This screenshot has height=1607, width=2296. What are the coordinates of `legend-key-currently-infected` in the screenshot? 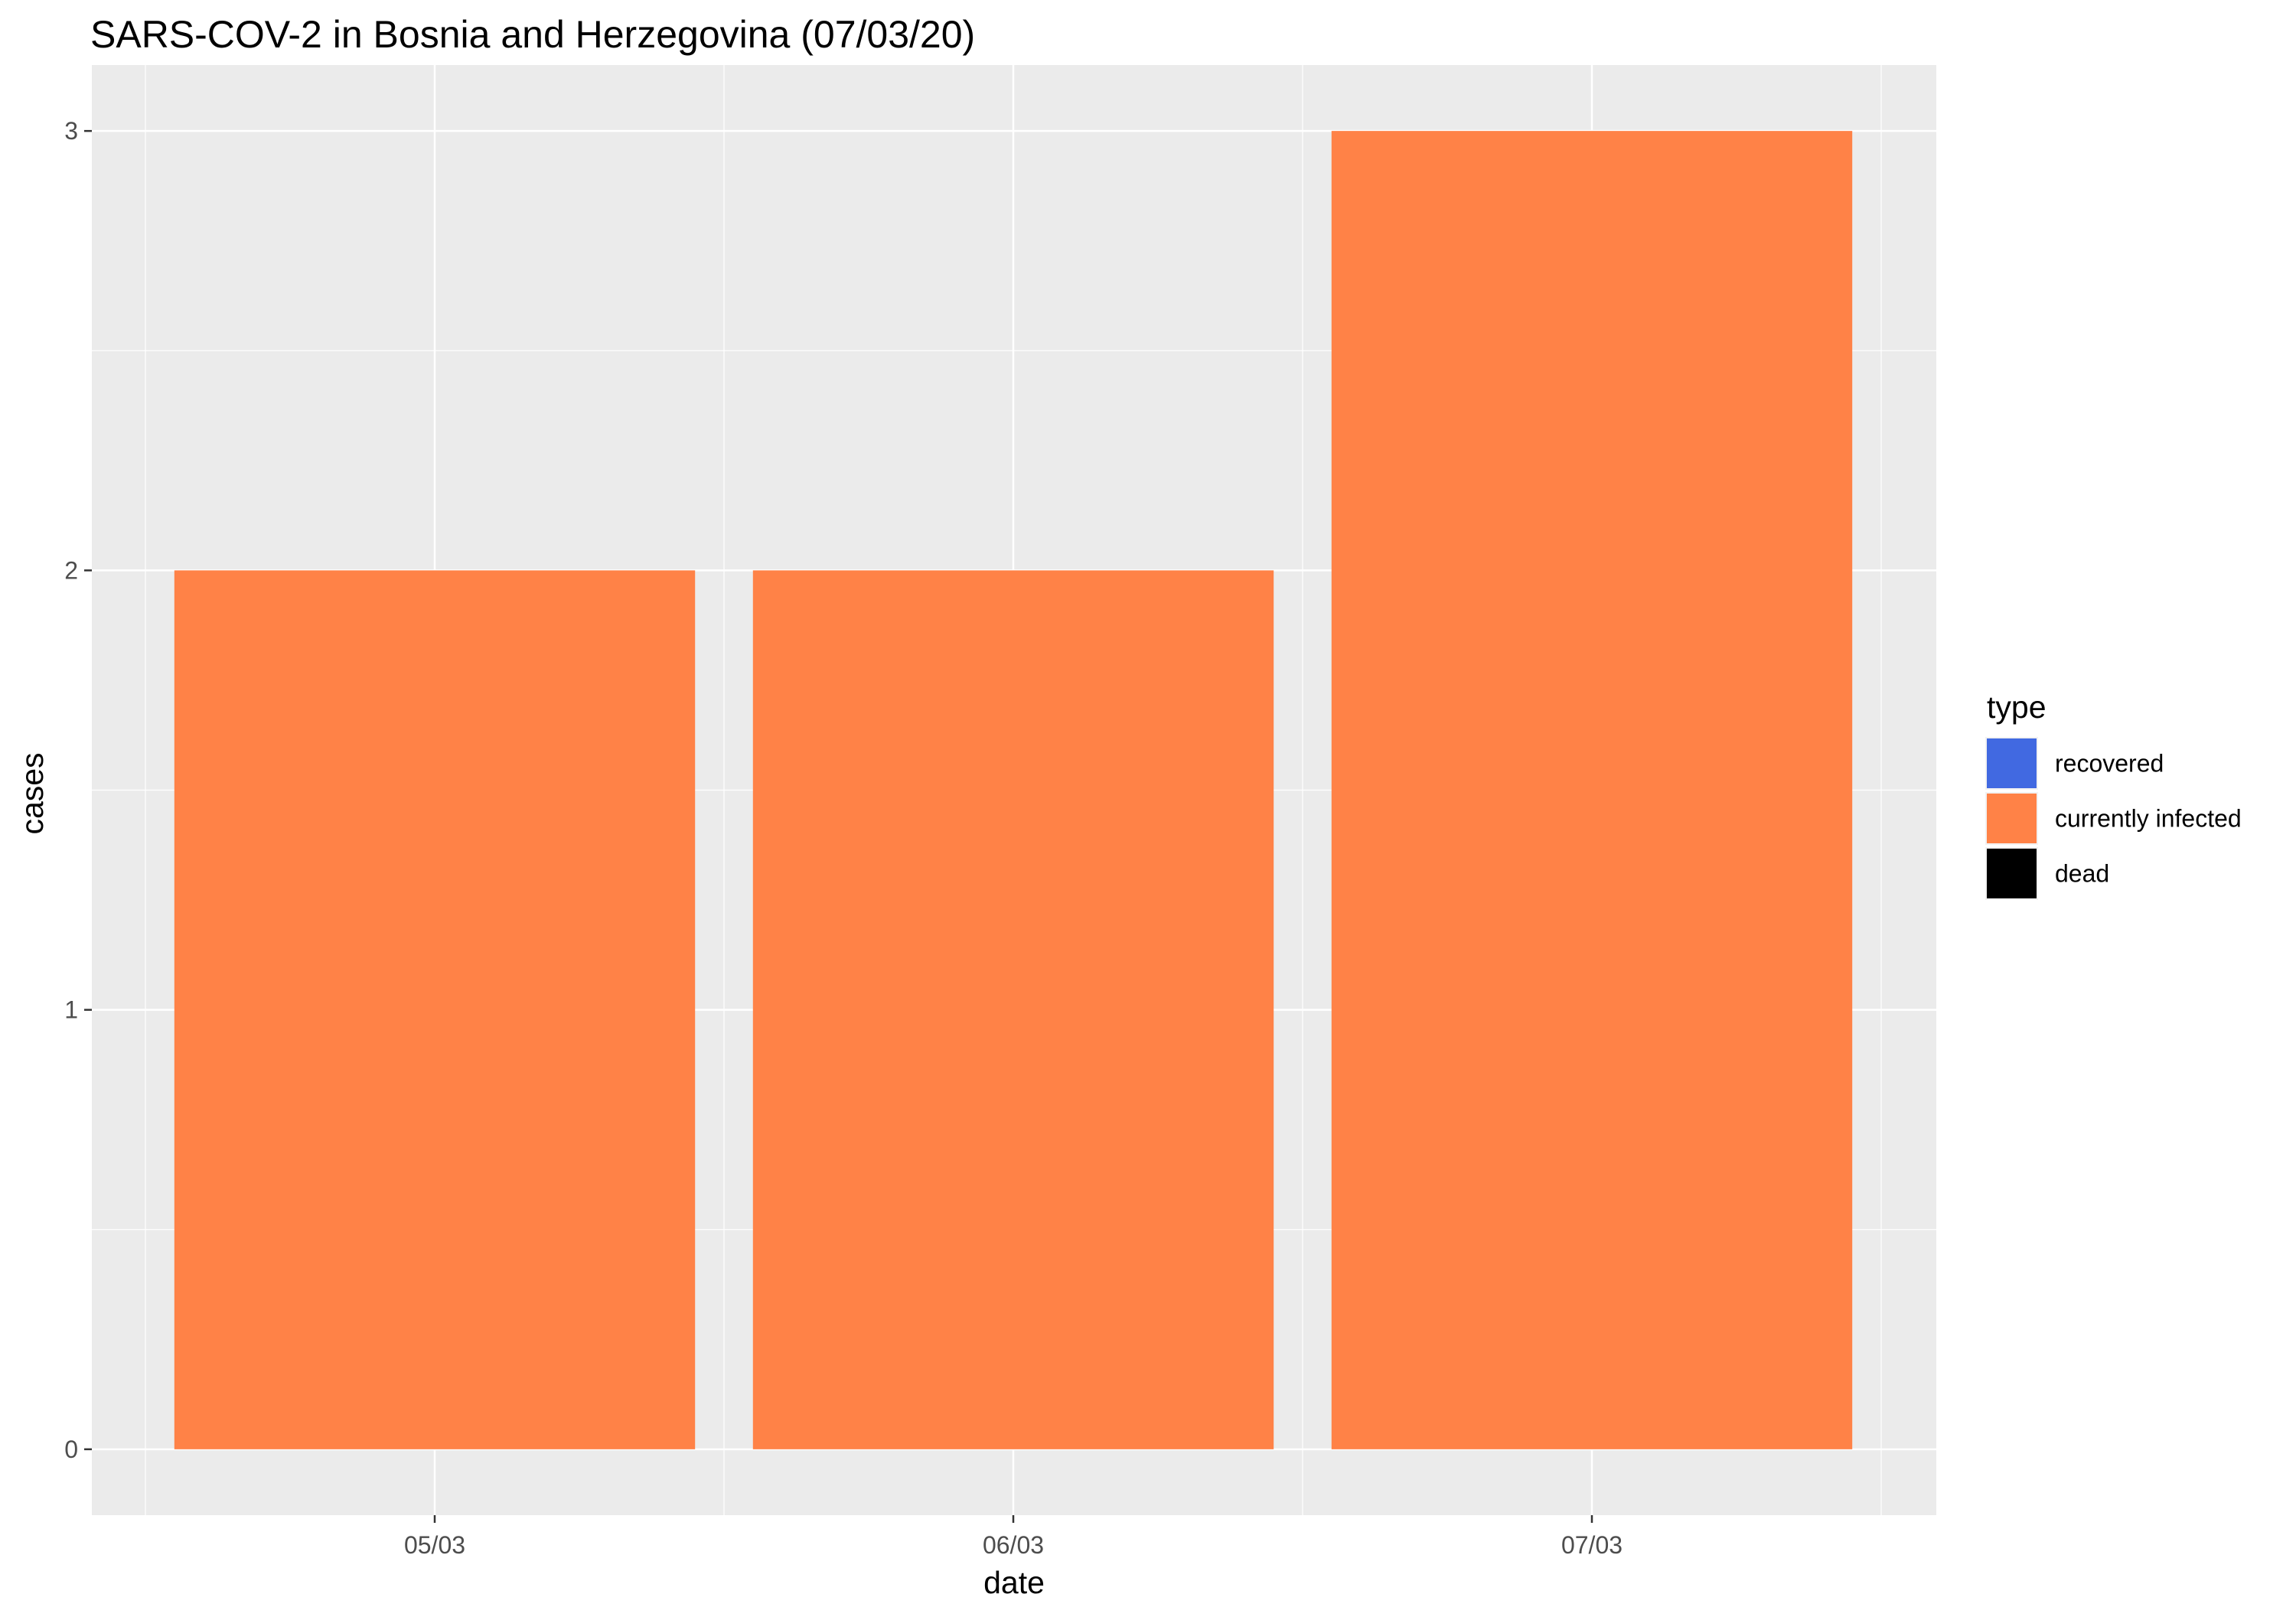 It's located at (2012, 818).